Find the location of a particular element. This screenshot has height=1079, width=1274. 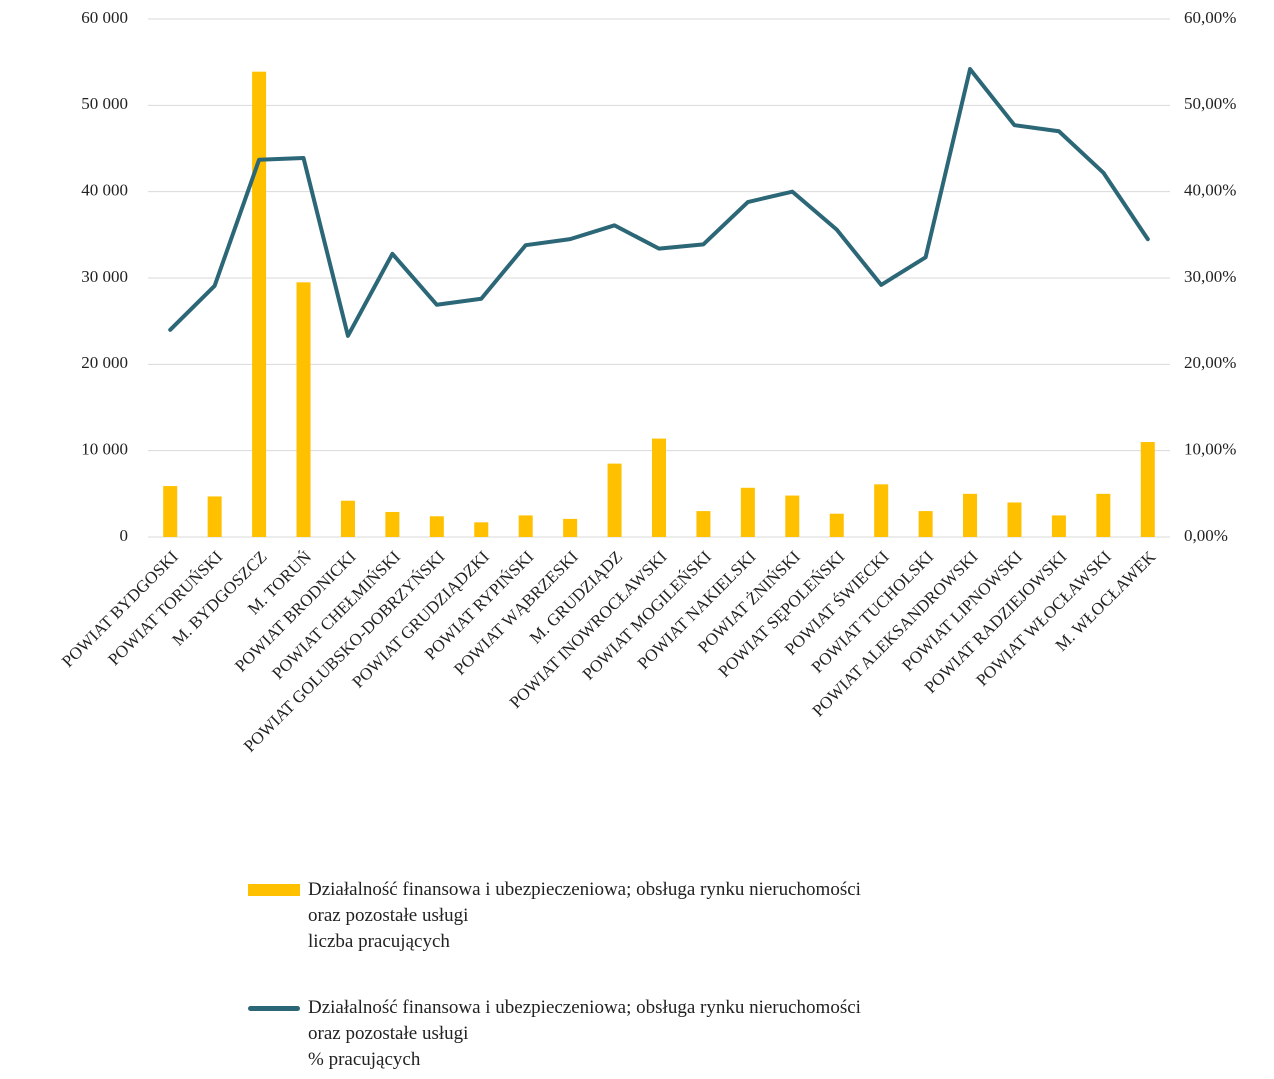

y2-tick-label: 40,00% is located at coordinates (1210, 190).